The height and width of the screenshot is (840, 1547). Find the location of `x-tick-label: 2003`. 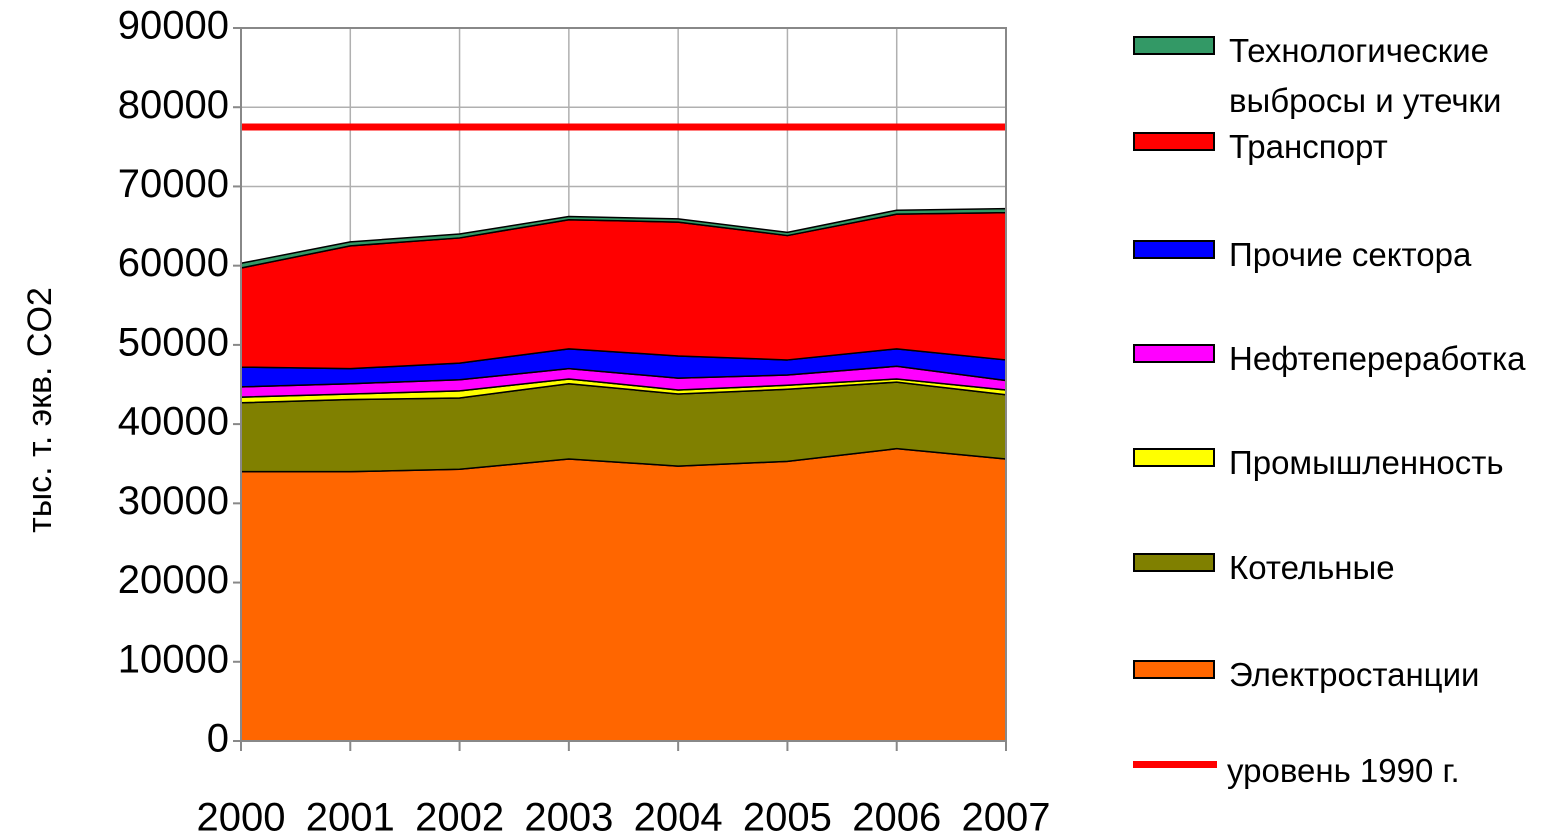

x-tick-label: 2003 is located at coordinates (568, 818).